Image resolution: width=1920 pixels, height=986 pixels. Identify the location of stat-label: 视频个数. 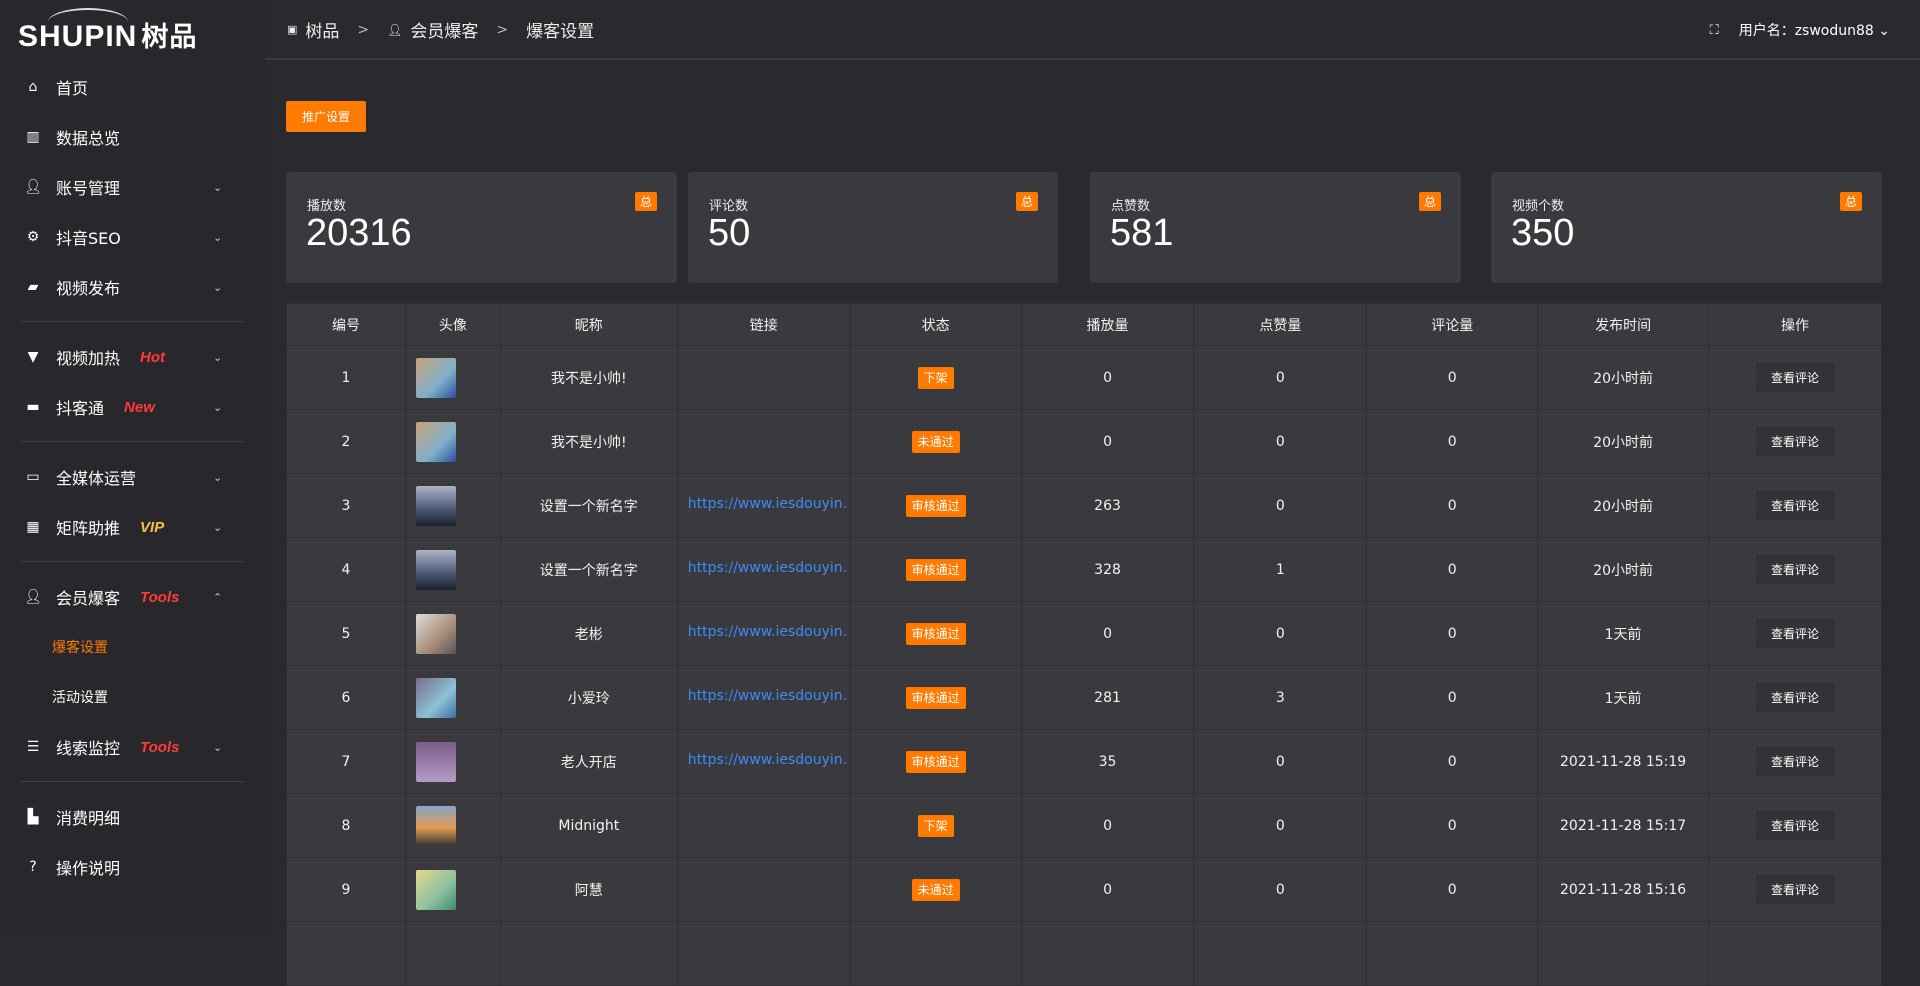
(1538, 206).